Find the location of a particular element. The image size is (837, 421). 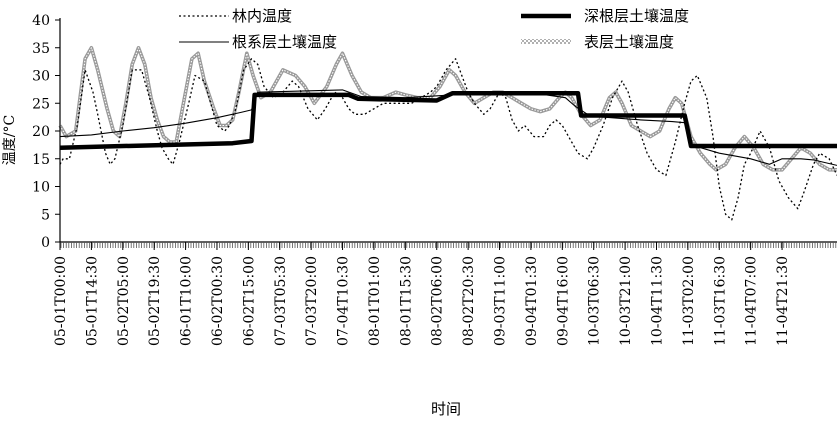

x-tick-label: 08-01T15:30 is located at coordinates (406, 301).